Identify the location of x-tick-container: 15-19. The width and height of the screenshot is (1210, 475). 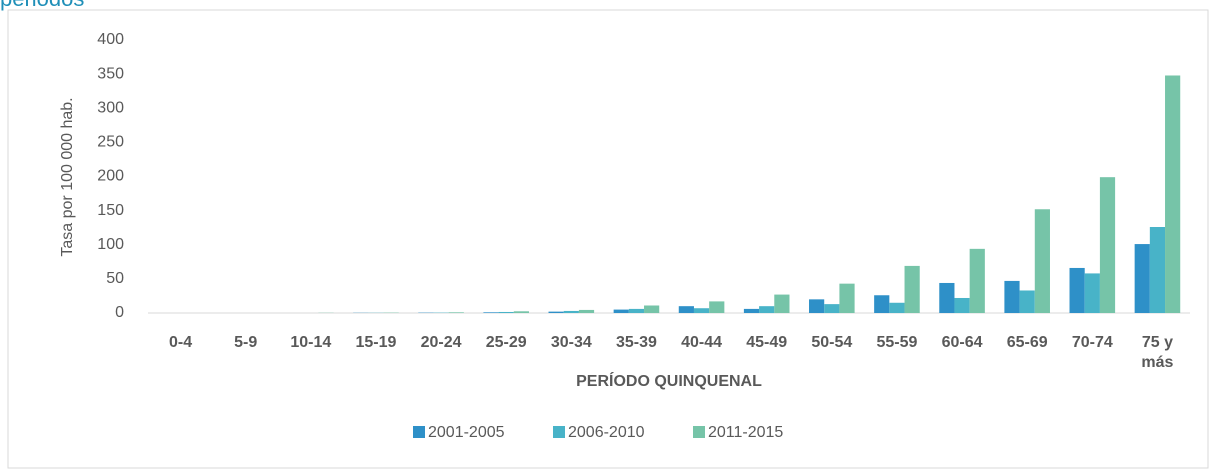
(375, 357).